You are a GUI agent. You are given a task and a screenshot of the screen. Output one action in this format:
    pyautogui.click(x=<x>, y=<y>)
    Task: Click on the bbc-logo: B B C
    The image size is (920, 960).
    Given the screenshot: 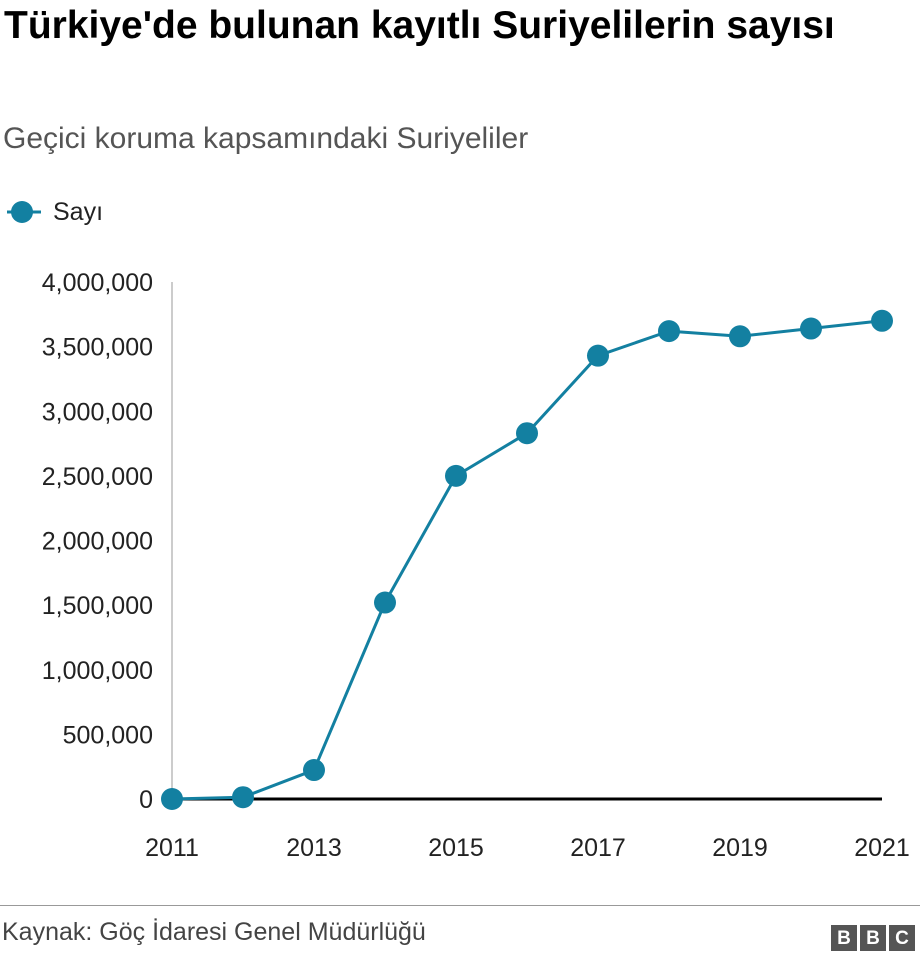 What is the action you would take?
    pyautogui.click(x=873, y=938)
    